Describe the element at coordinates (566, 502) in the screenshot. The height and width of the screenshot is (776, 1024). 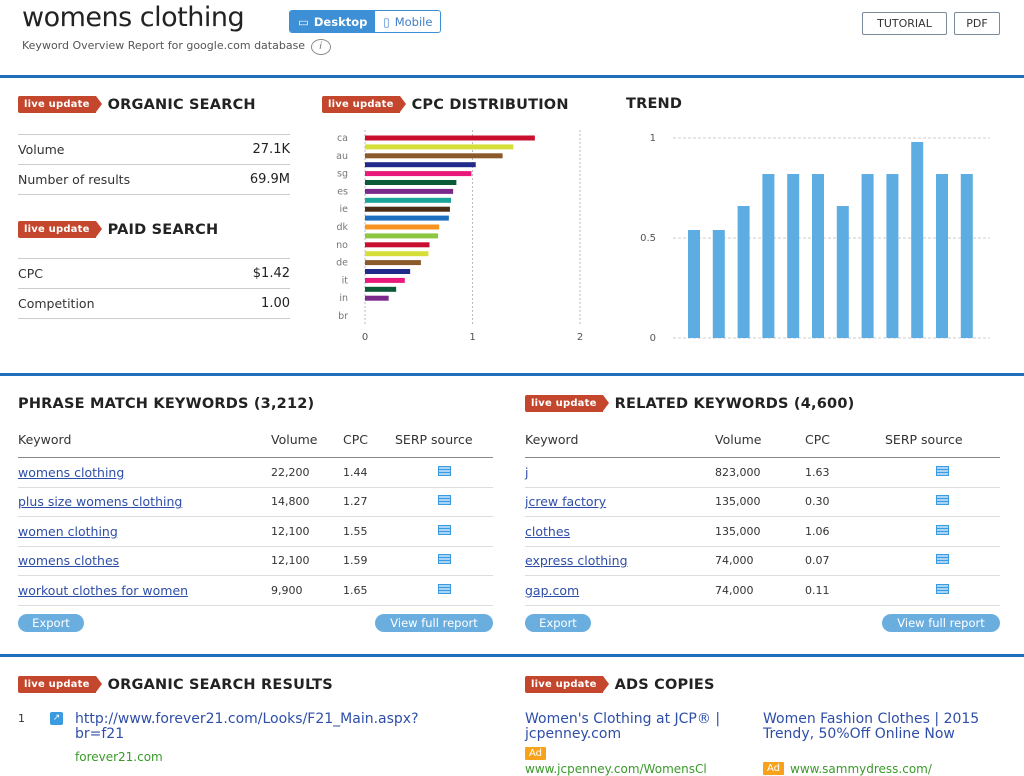
I see `keyword-link: jcrew factory` at that location.